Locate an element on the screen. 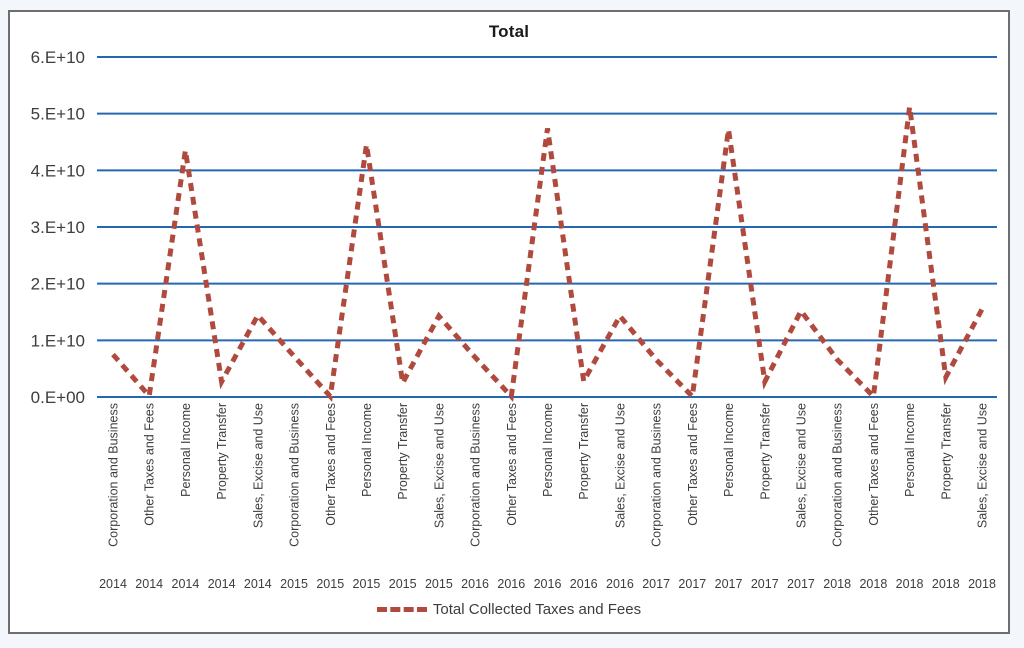 Image resolution: width=1024 pixels, height=648 pixels. y-tick-label: 3.E+10 is located at coordinates (58, 227).